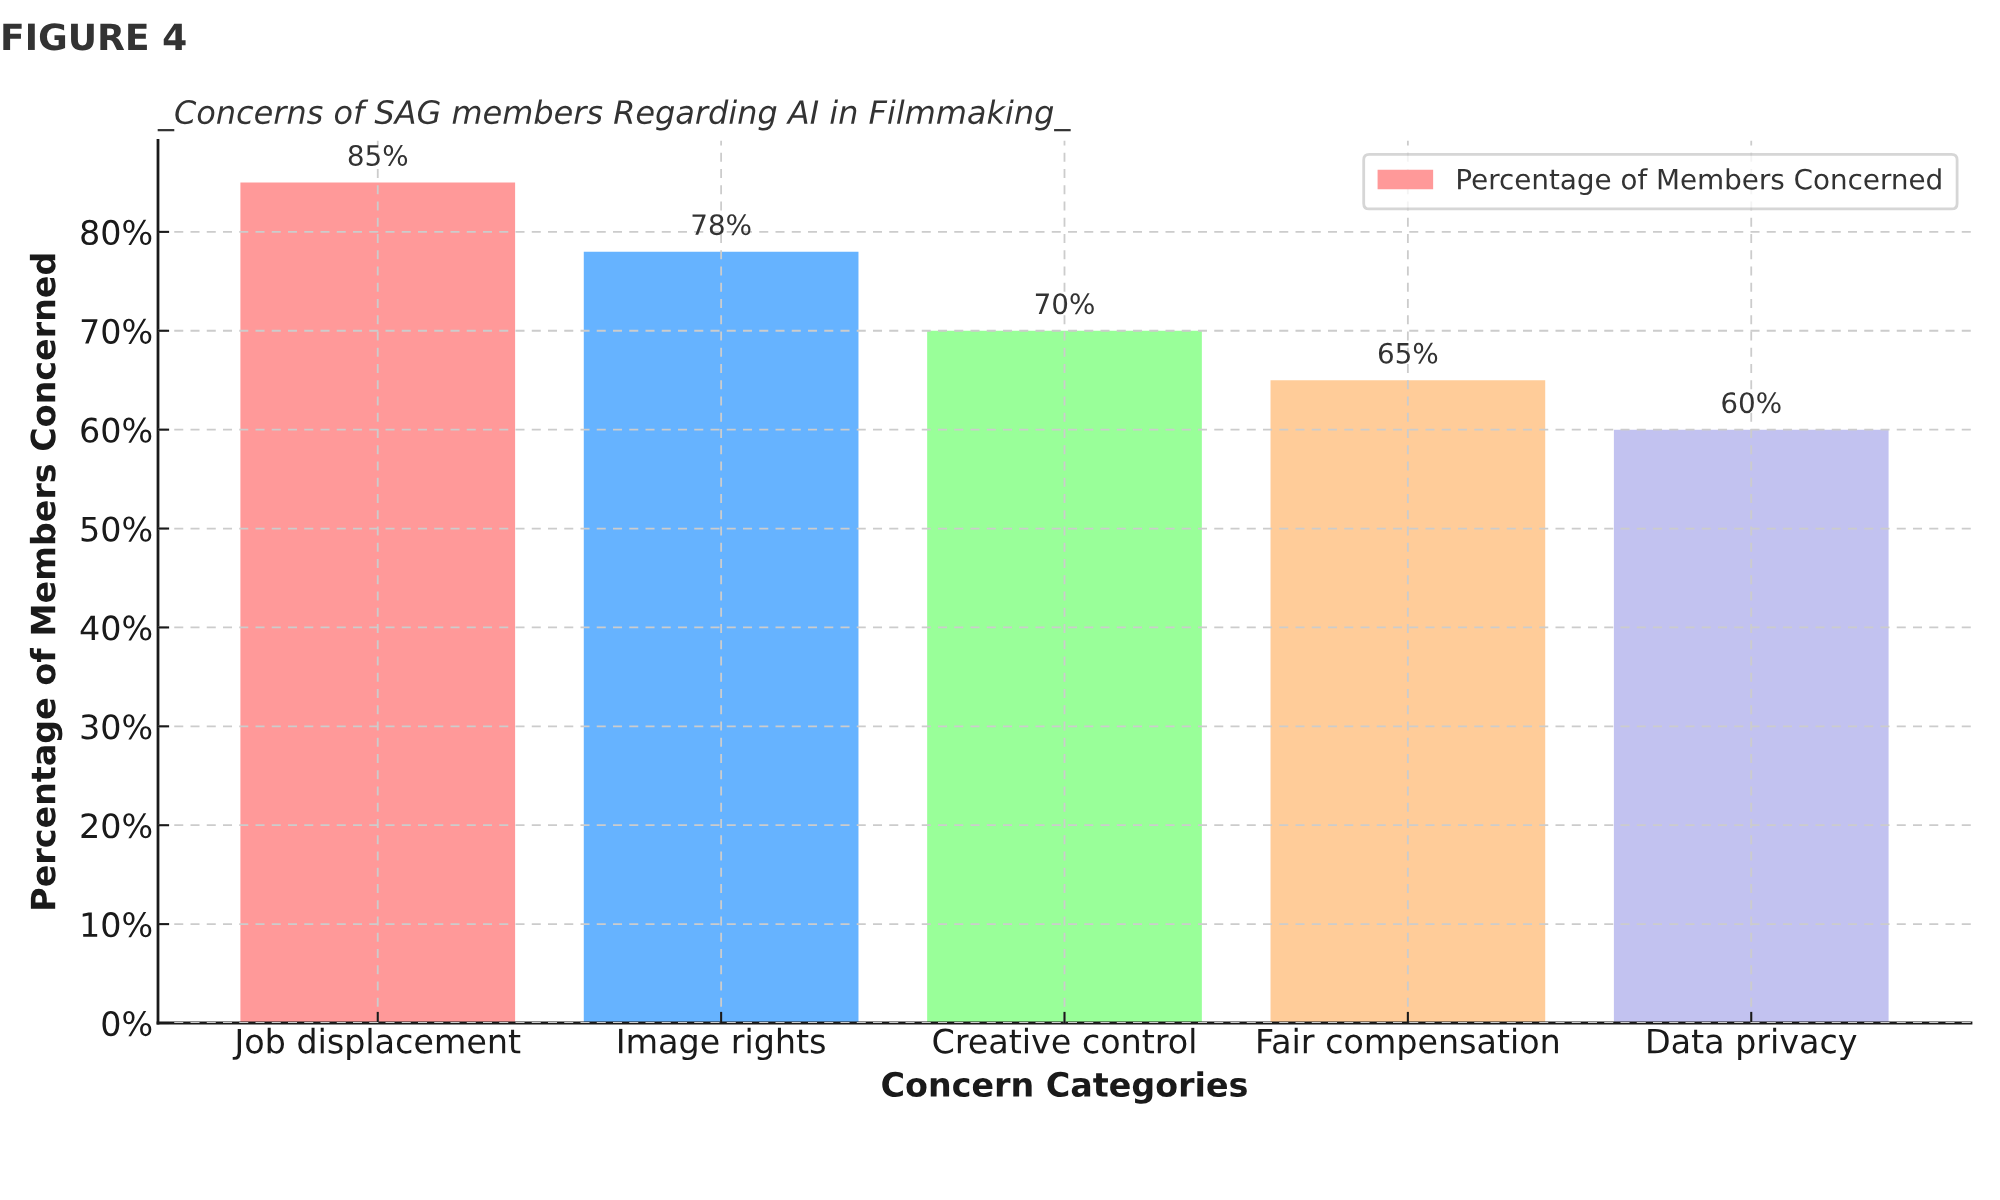  Describe the element at coordinates (378, 155) in the screenshot. I see `data-label: 85%` at that location.